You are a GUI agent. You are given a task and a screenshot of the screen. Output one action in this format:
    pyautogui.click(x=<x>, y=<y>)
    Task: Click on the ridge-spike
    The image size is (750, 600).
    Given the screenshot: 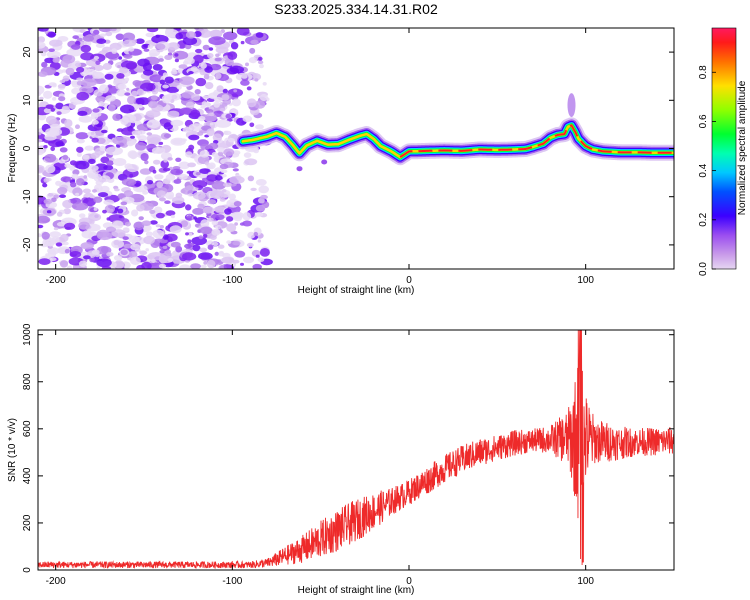 What is the action you would take?
    pyautogui.click(x=571, y=105)
    